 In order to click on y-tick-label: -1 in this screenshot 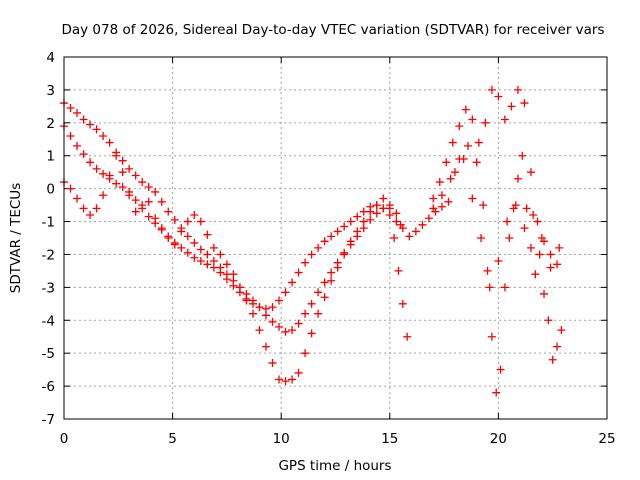, I will do `click(48, 223)`.